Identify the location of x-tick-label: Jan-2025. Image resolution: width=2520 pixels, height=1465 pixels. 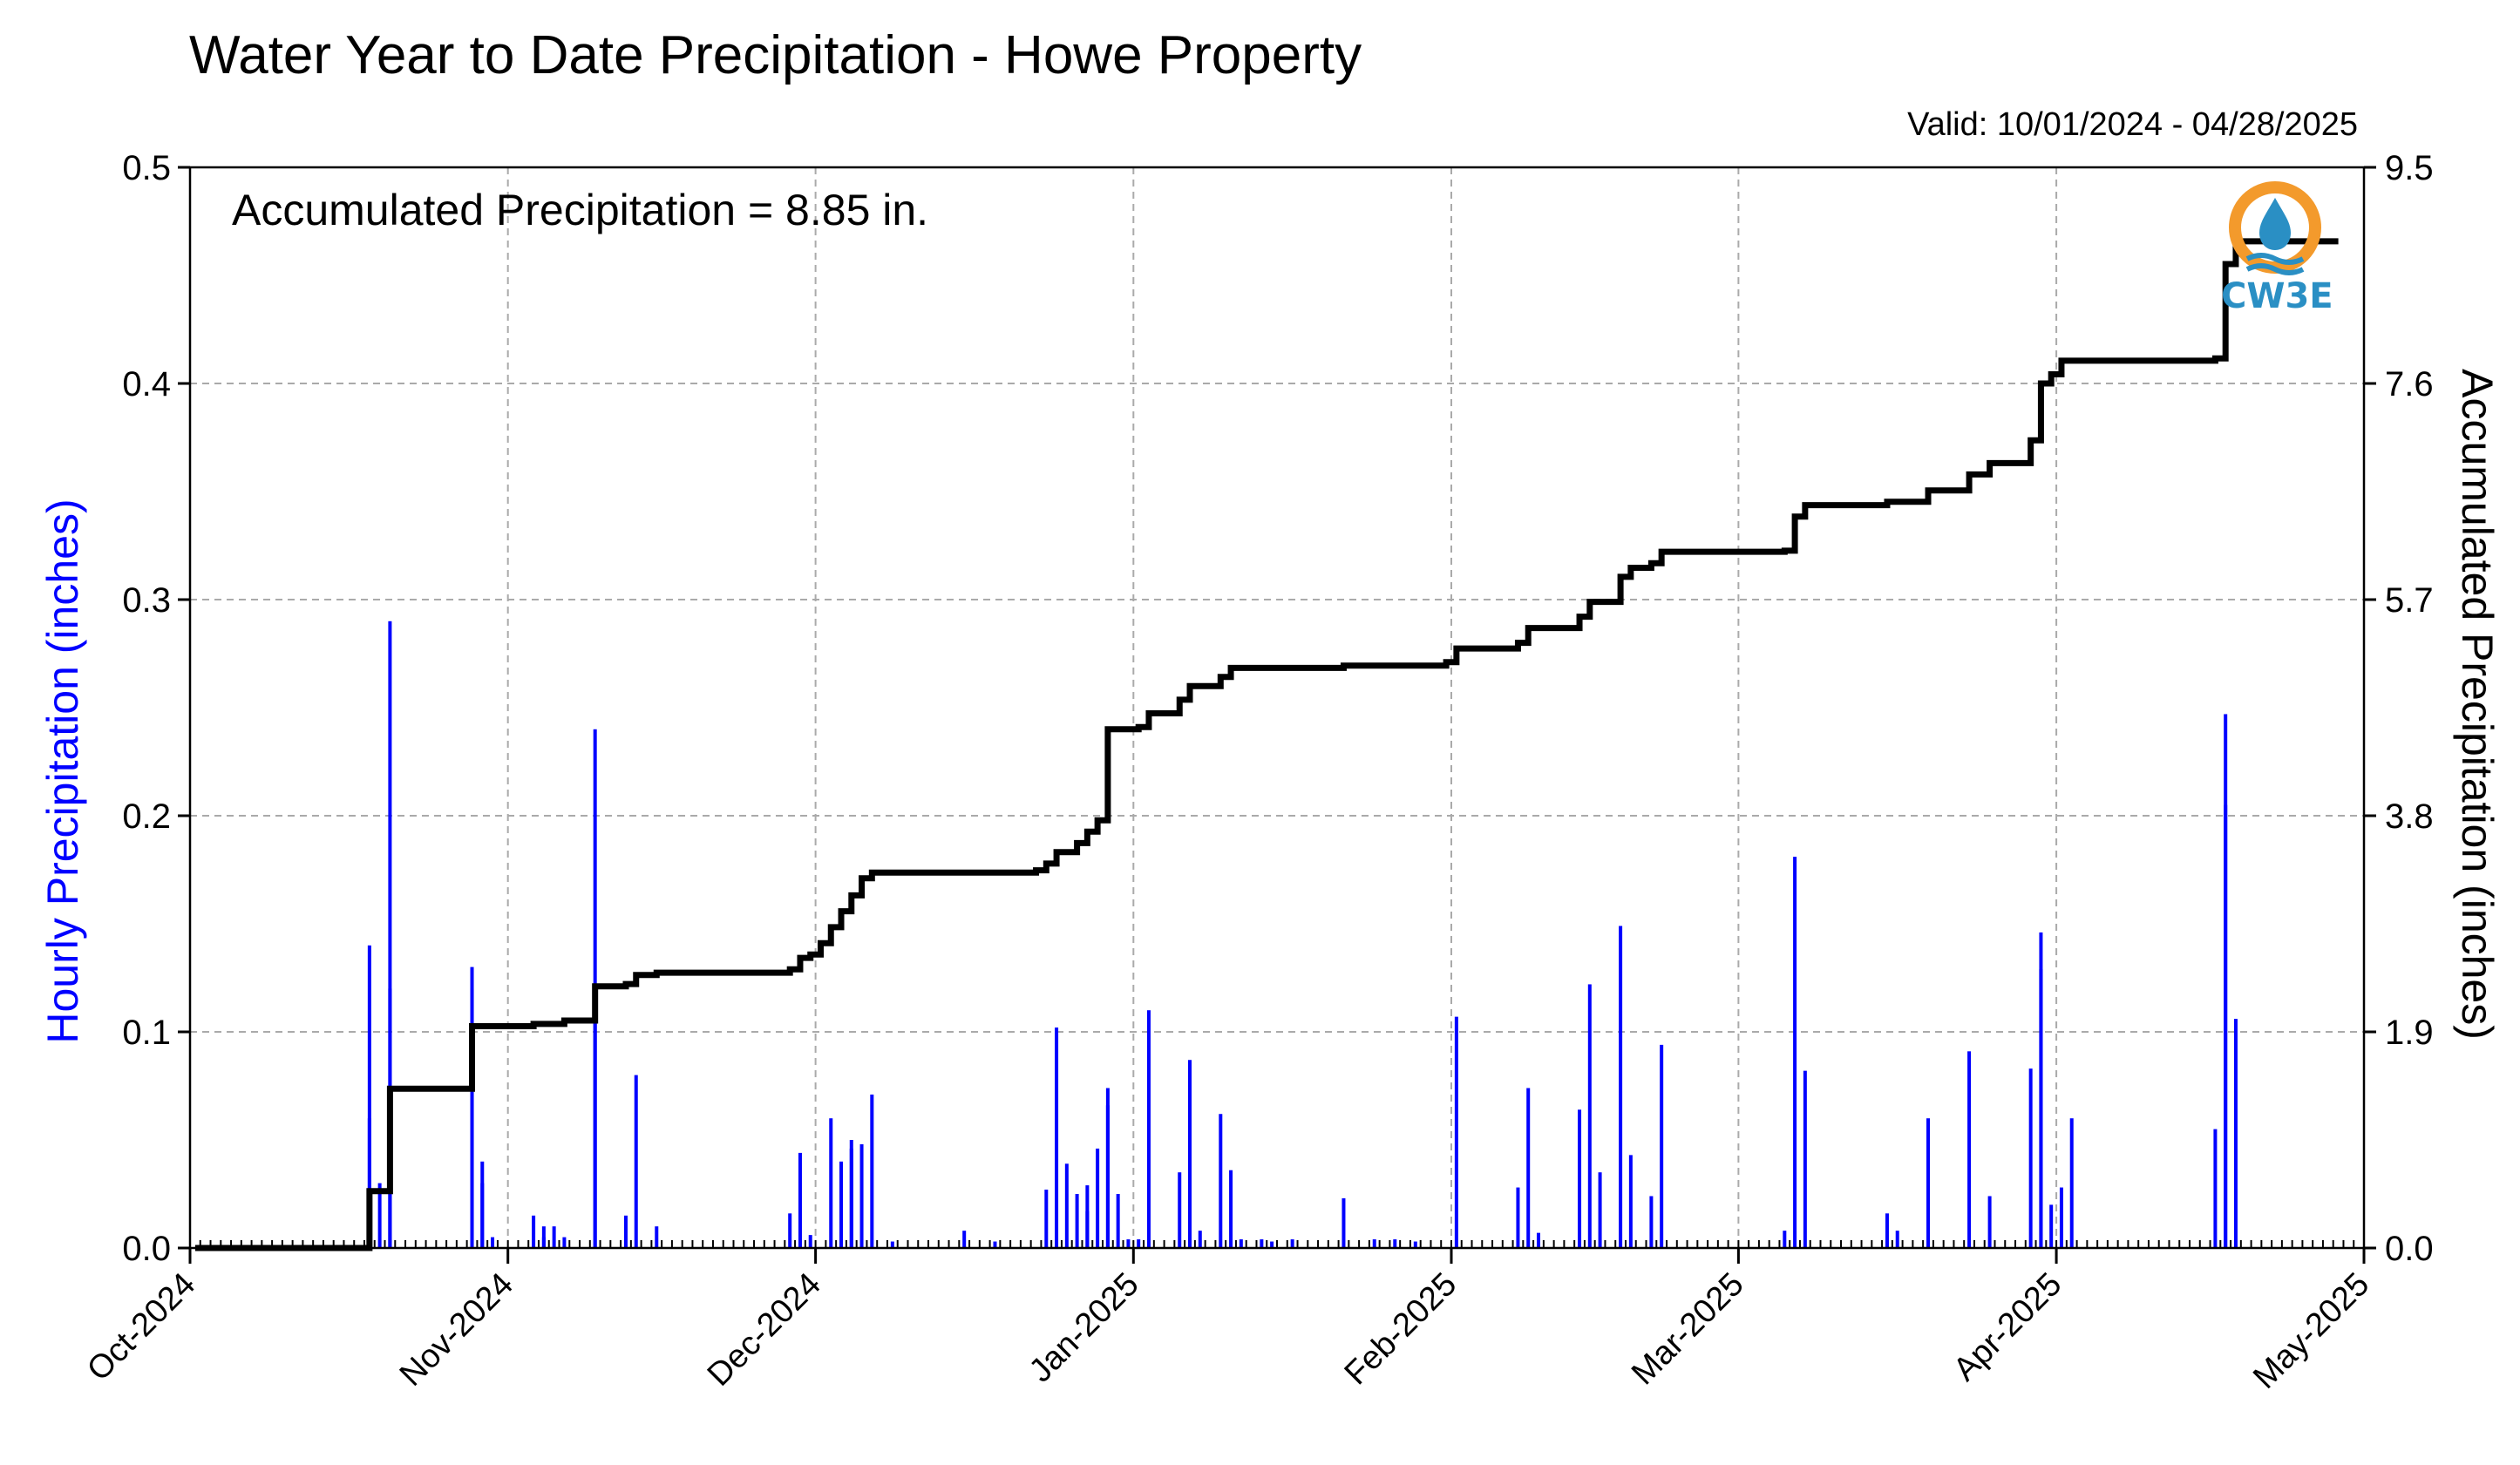
(1084, 1328).